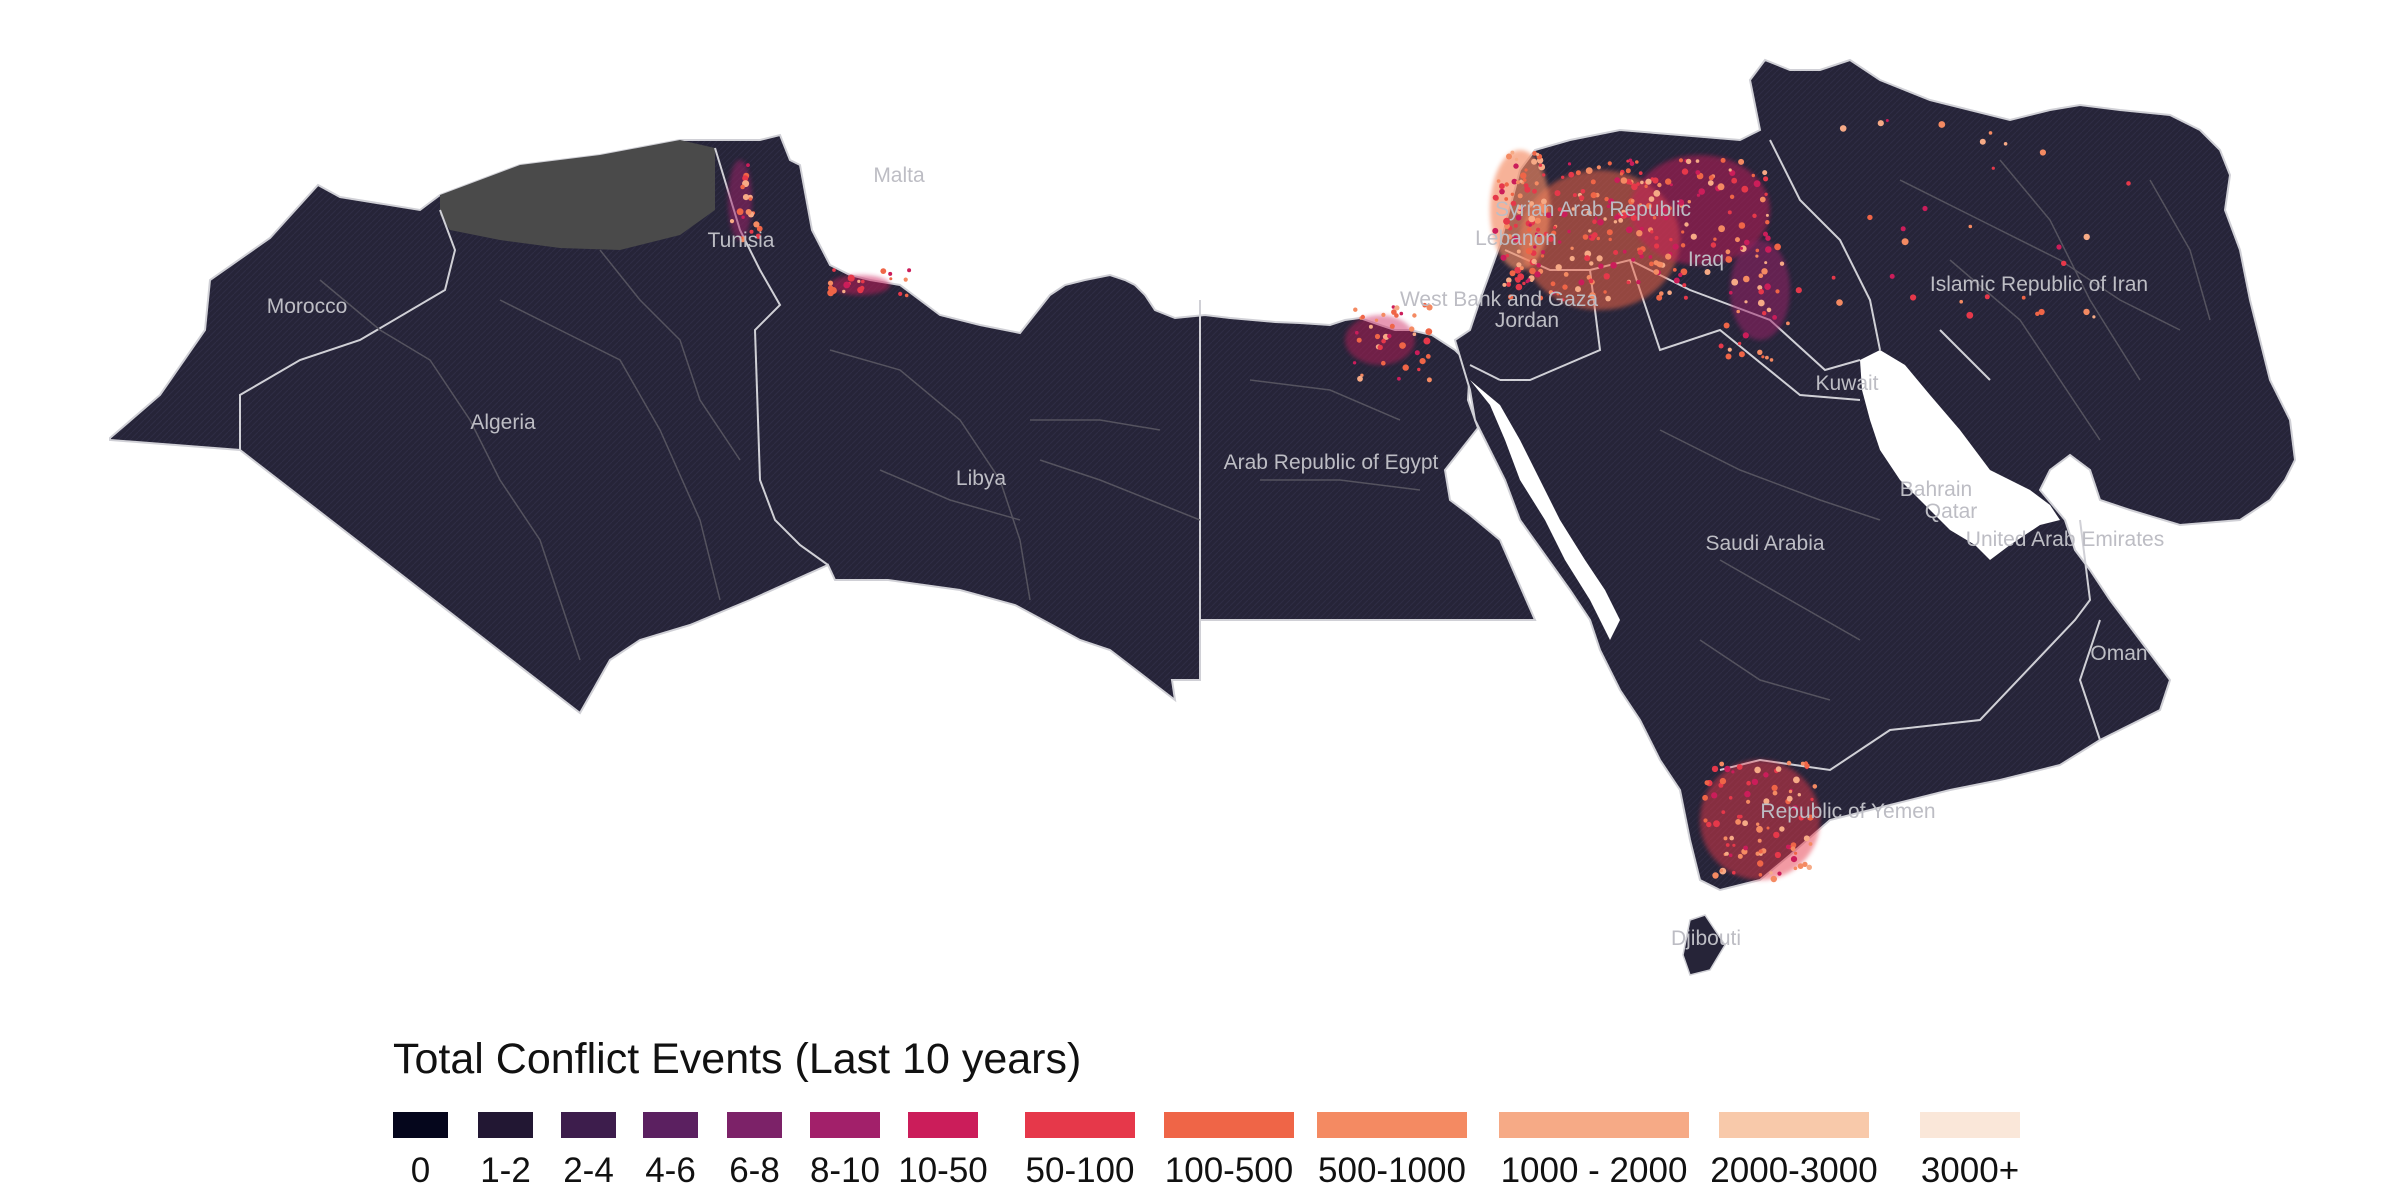 Image resolution: width=2400 pixels, height=1200 pixels. Describe the element at coordinates (2065, 539) in the screenshot. I see `label-uae: United Arab Emirates` at that location.